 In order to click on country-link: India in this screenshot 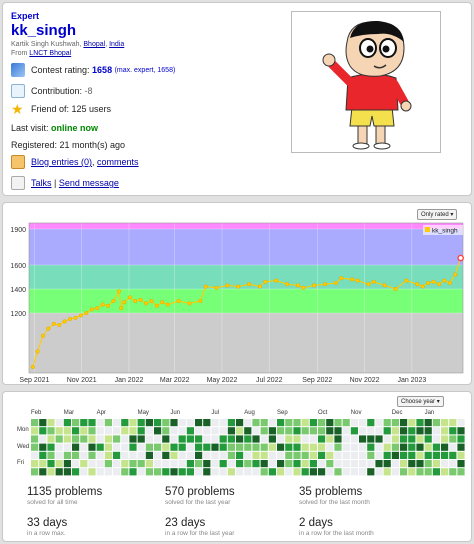, I will do `click(117, 44)`.